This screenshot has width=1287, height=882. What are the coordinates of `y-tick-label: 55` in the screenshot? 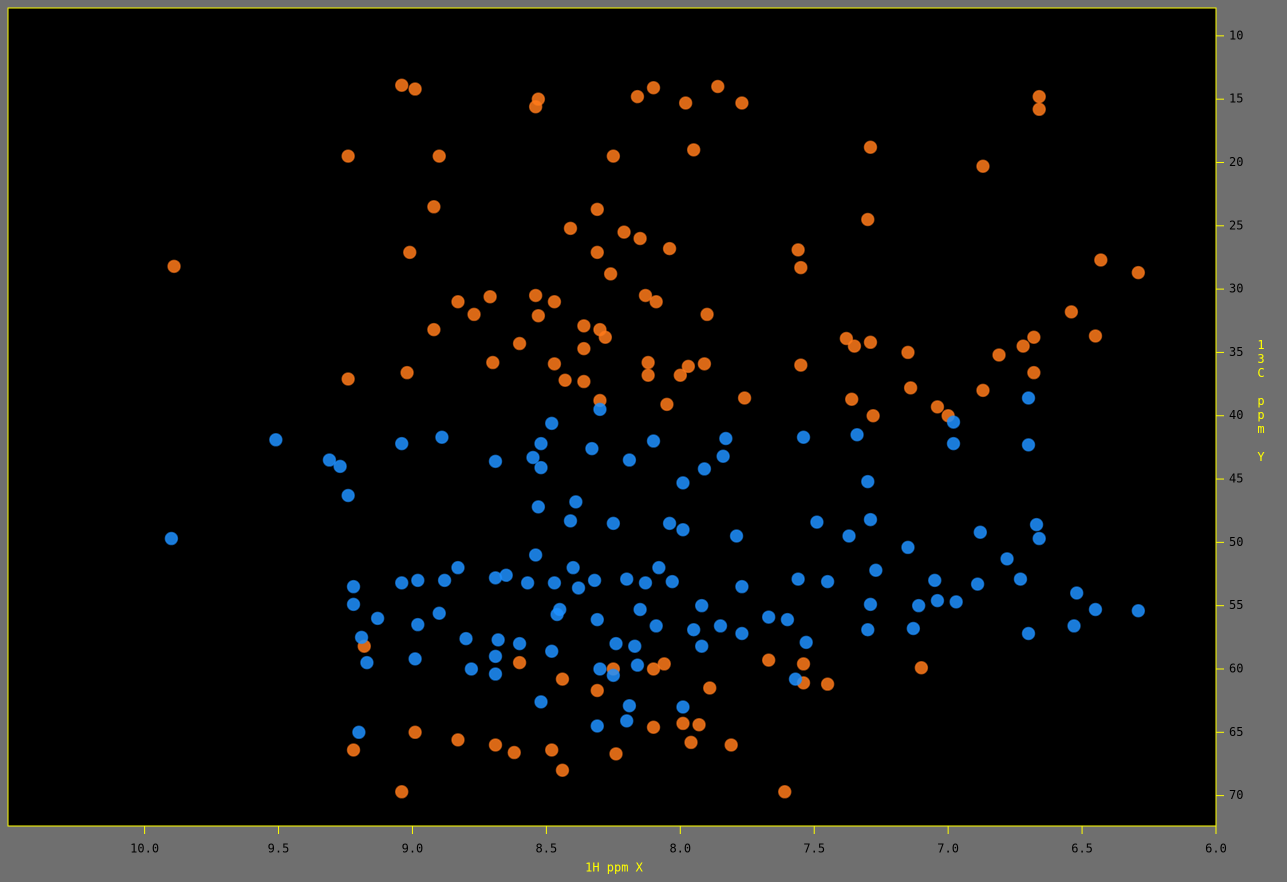 It's located at (1236, 605).